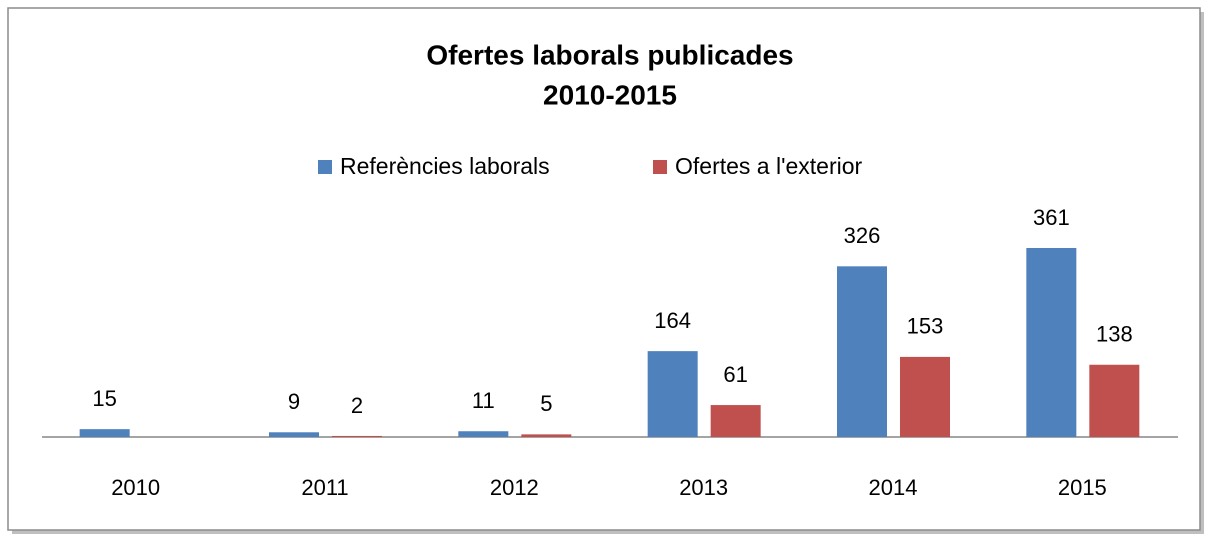 The height and width of the screenshot is (547, 1213). What do you see at coordinates (893, 487) in the screenshot?
I see `x-tick-label: 2014` at bounding box center [893, 487].